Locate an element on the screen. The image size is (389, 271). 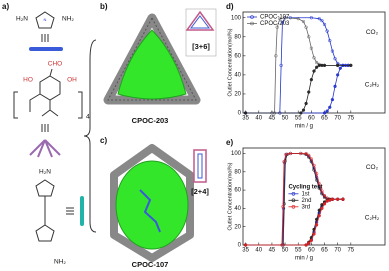
panel-label: e) is located at coordinates (229, 142).